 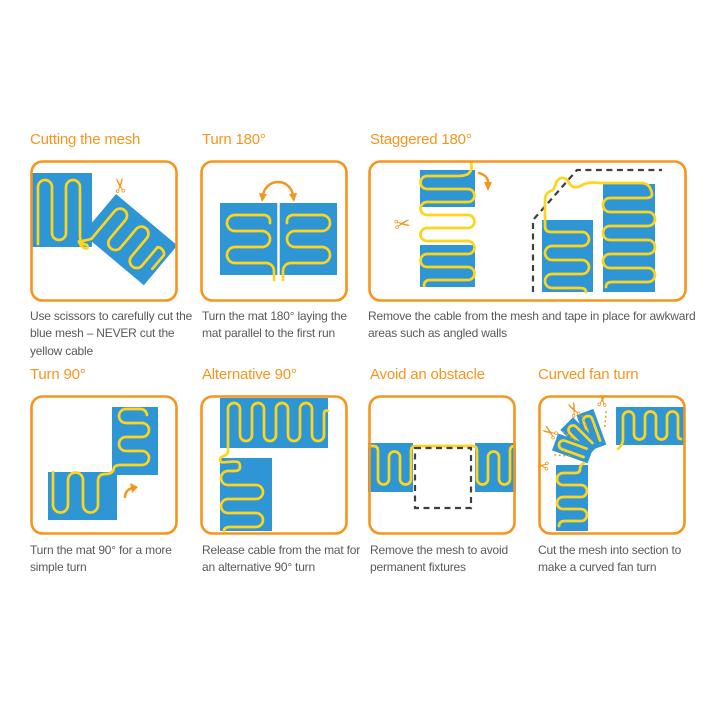 I want to click on cutting-the-mesh-figure: ✂, so click(x=104, y=231).